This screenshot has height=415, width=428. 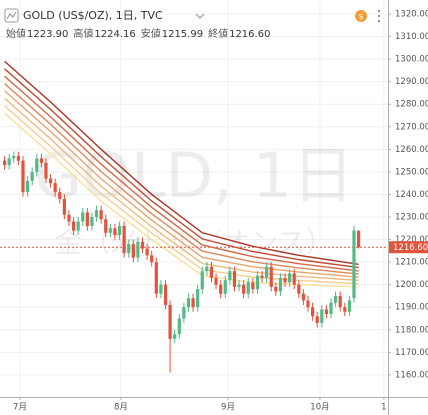 I want to click on ohlc-legend: 始値 1223.90 高値 1224.16 安値 1215.99 終値 1216.60, so click(x=138, y=33).